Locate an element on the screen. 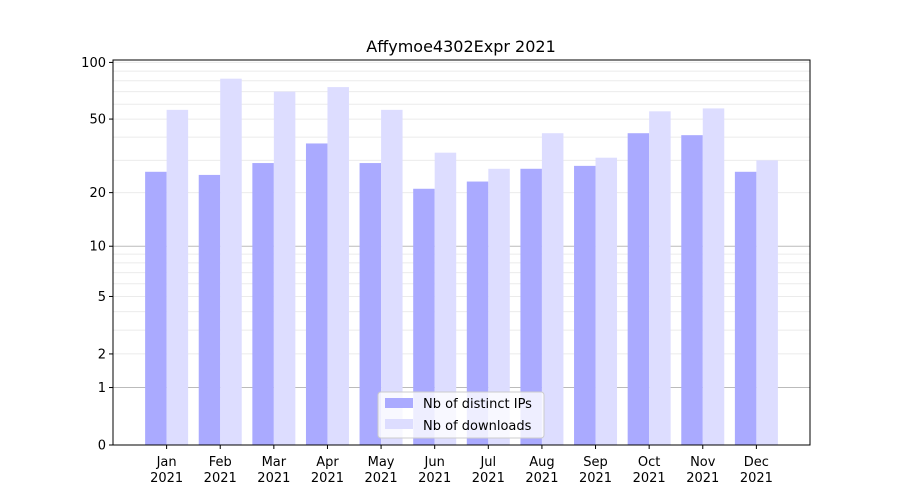  bar-downloads-may is located at coordinates (392, 277).